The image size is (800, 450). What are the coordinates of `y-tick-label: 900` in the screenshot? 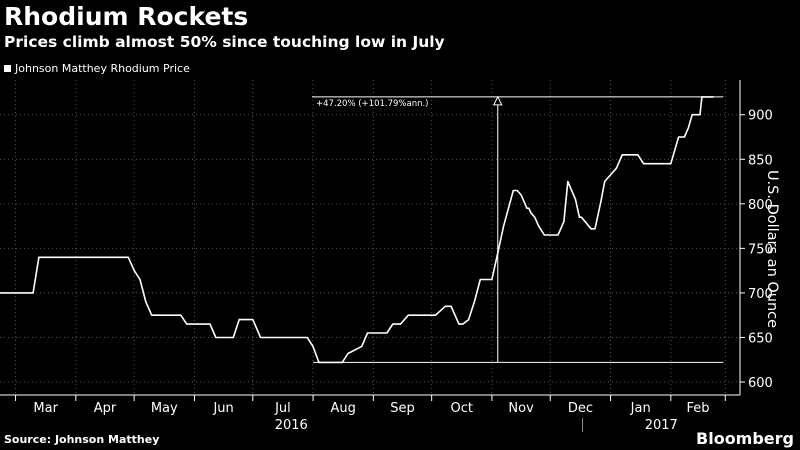 It's located at (760, 116).